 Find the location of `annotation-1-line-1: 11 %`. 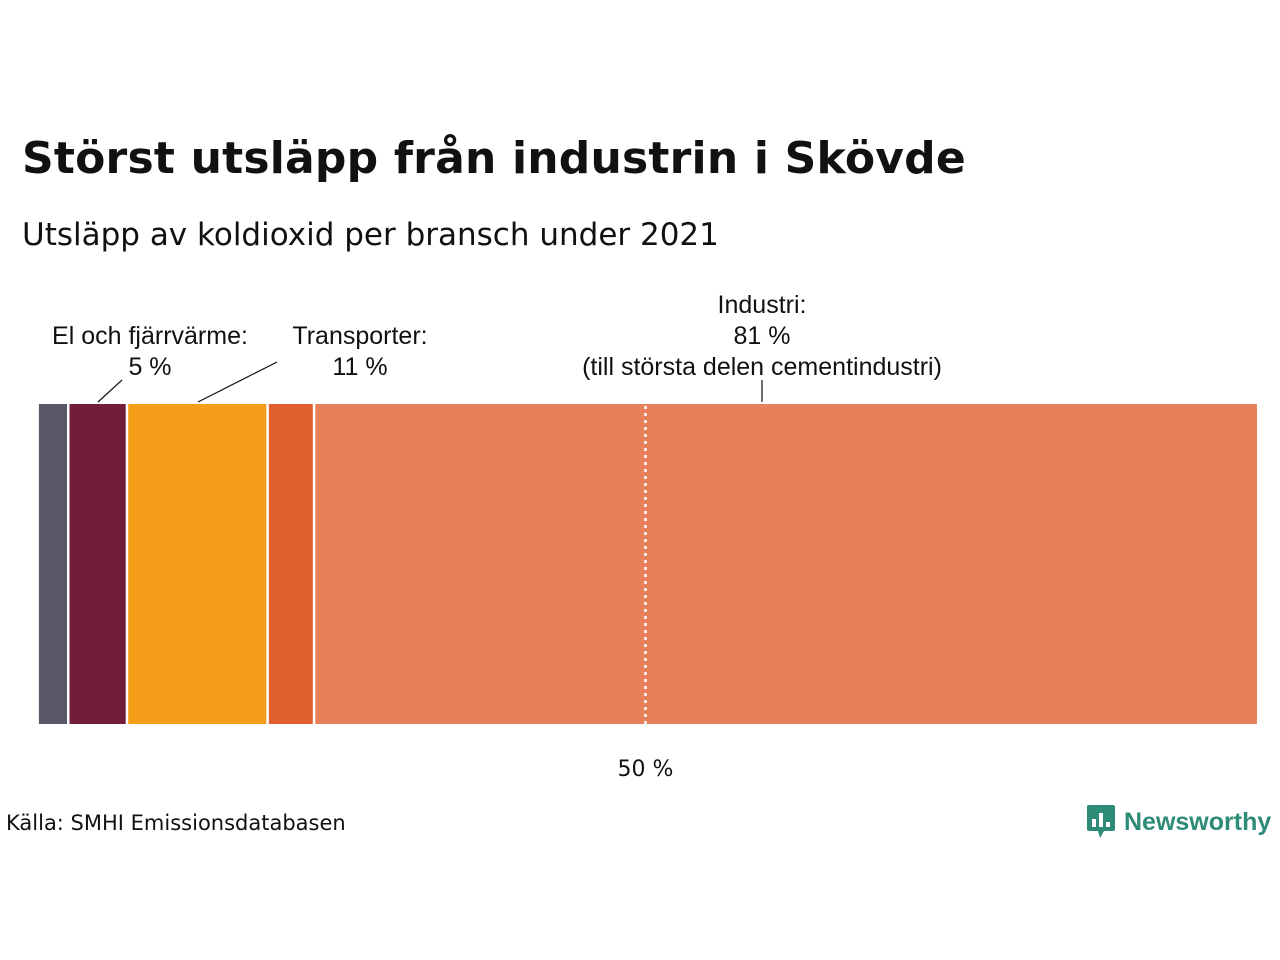

annotation-1-line-1: 11 % is located at coordinates (359, 367).